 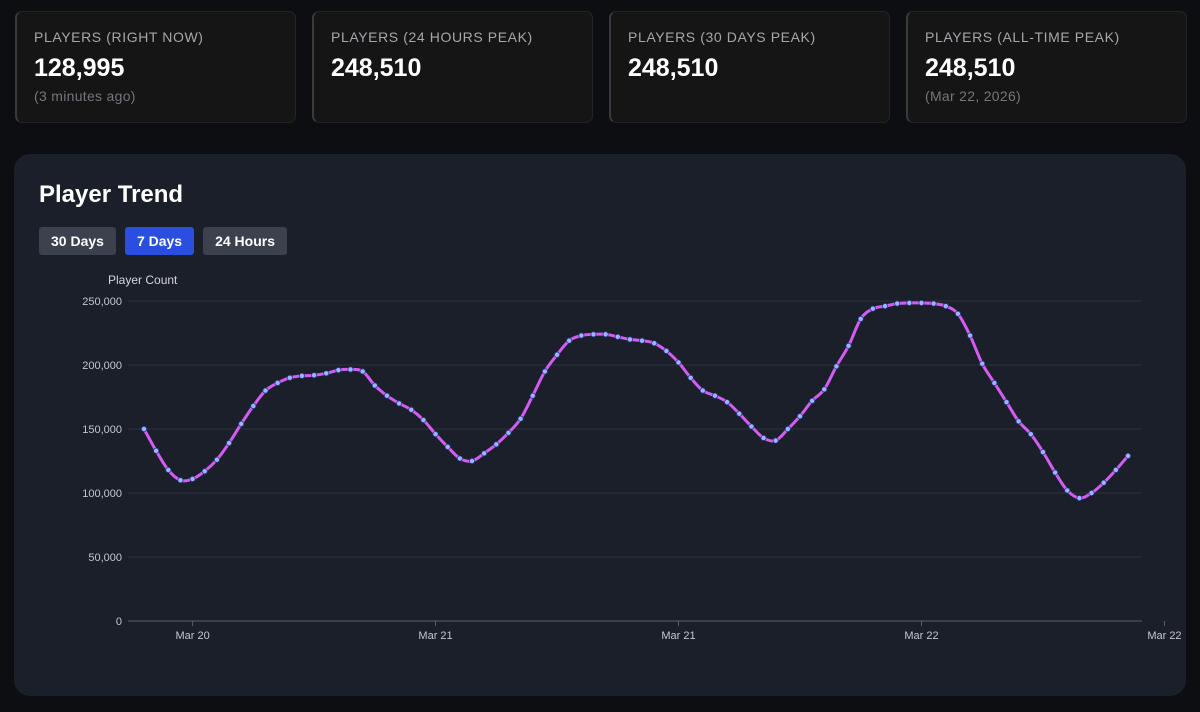 I want to click on stat-card-30d-peak: PLAYERS (30 DAYS PEAK) 248,510, so click(x=749, y=67).